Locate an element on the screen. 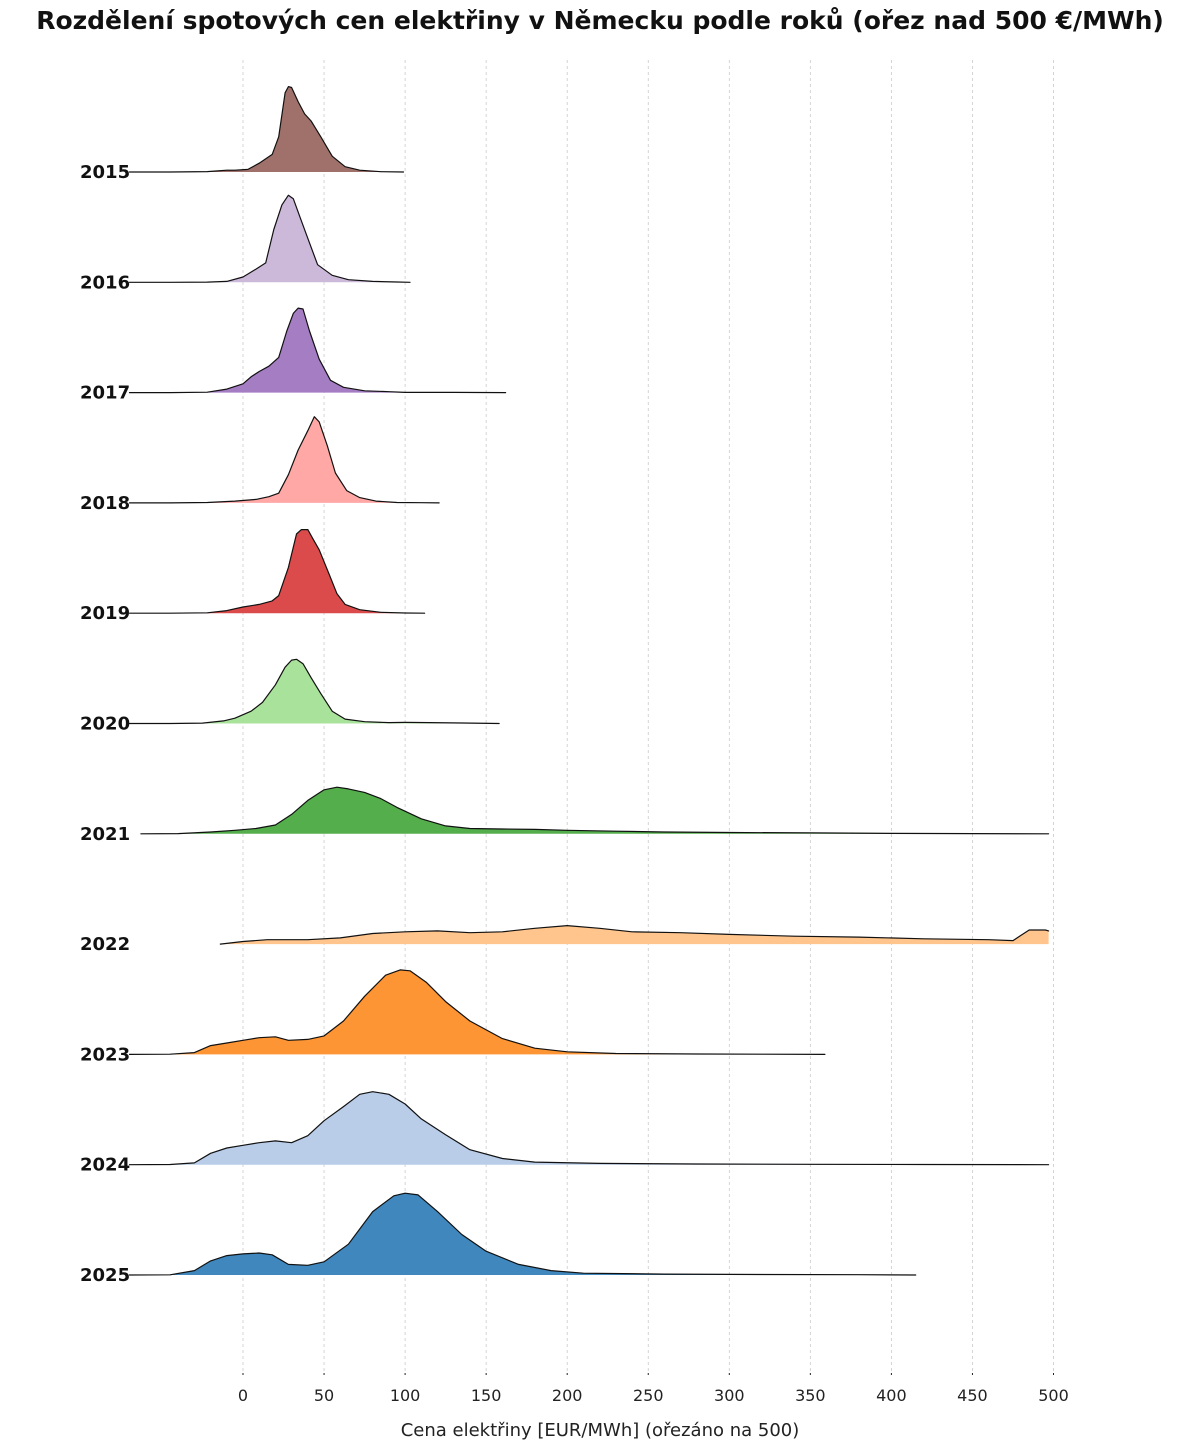 This screenshot has width=1200, height=1446. ridge-2020 is located at coordinates (314, 691).